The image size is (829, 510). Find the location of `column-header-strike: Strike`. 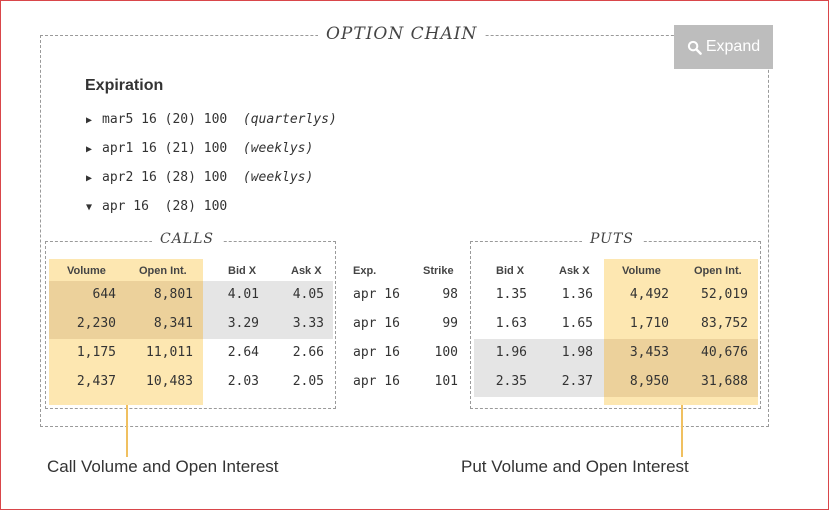

column-header-strike: Strike is located at coordinates (438, 271).